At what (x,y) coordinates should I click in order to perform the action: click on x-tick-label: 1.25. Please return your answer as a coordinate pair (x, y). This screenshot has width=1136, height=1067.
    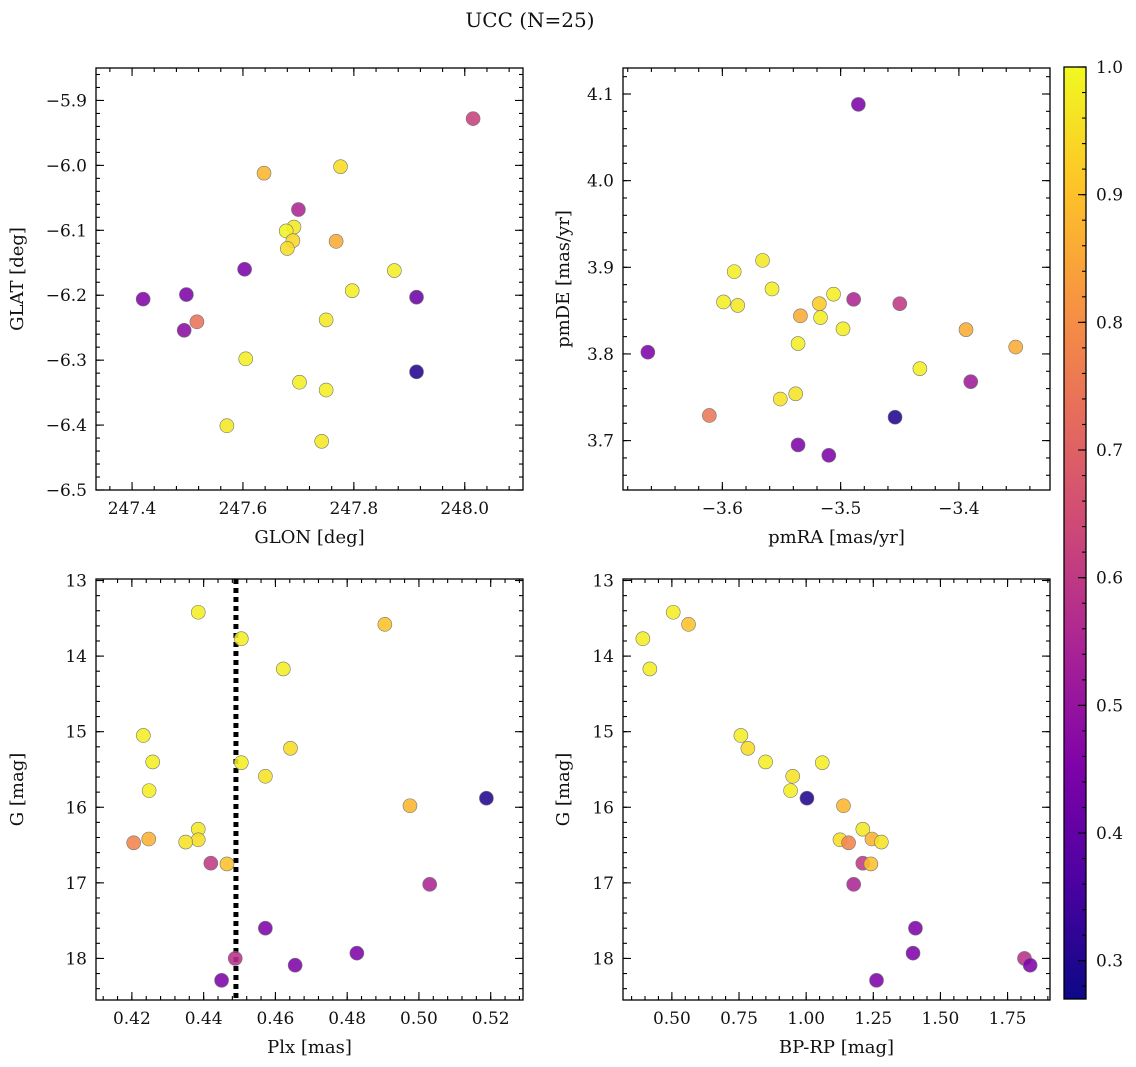
    Looking at the image, I should click on (873, 1019).